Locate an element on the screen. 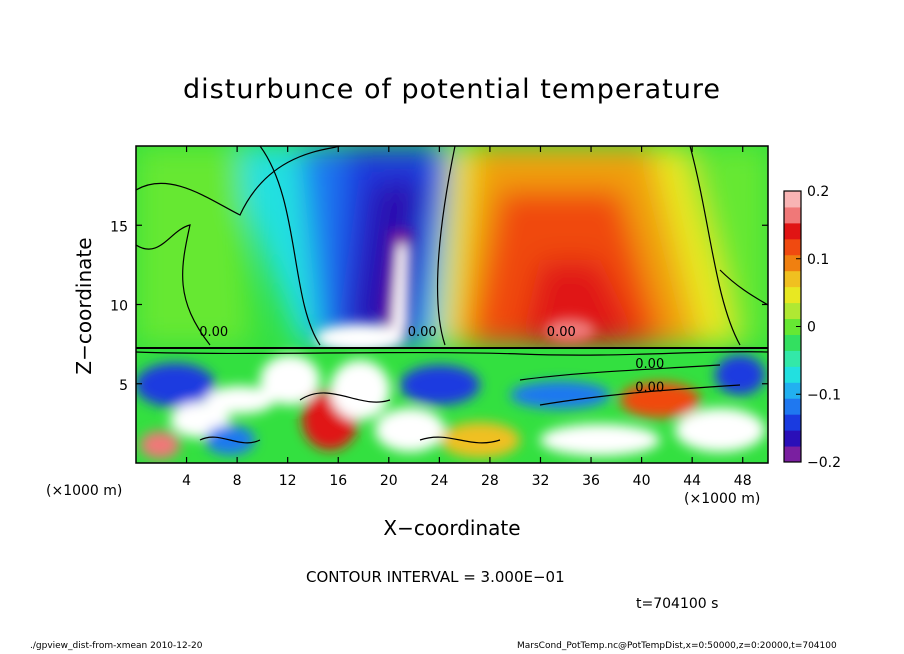 The image size is (904, 654). y-tick-label: 15 is located at coordinates (119, 227).